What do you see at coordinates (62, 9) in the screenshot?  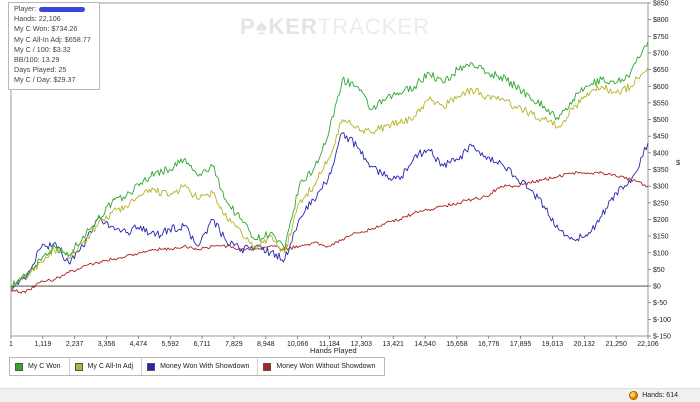 I see `player-name-redaction` at bounding box center [62, 9].